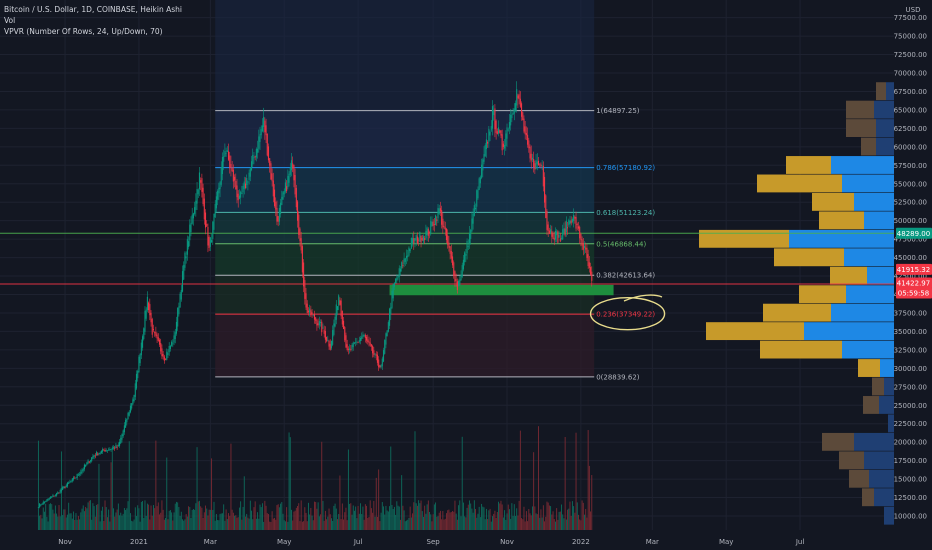 The height and width of the screenshot is (550, 932). I want to click on price-tick-label: 42500.00, so click(910, 277).